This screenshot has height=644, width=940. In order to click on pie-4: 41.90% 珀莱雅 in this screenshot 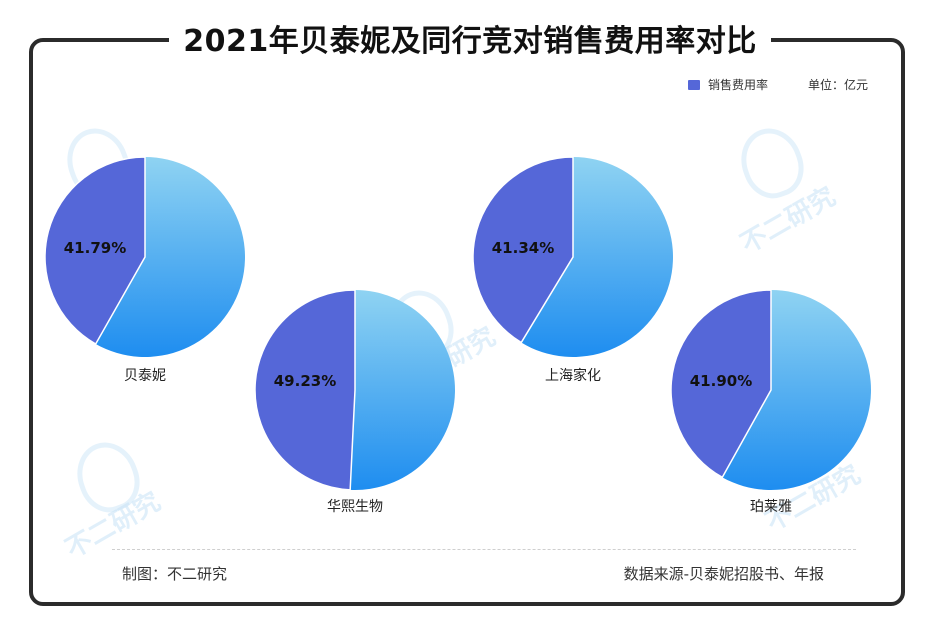, I will do `click(770, 402)`.